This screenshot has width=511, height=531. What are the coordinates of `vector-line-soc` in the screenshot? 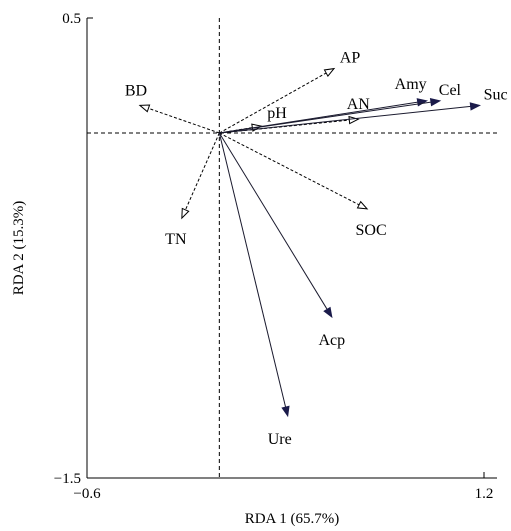 It's located at (289, 169).